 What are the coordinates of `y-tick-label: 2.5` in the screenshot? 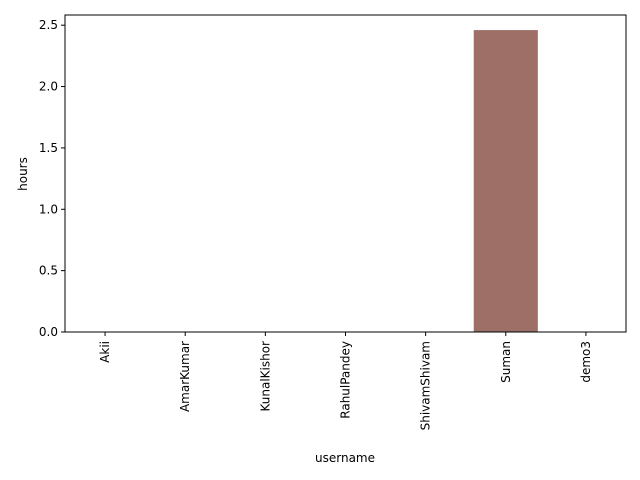 It's located at (48, 25).